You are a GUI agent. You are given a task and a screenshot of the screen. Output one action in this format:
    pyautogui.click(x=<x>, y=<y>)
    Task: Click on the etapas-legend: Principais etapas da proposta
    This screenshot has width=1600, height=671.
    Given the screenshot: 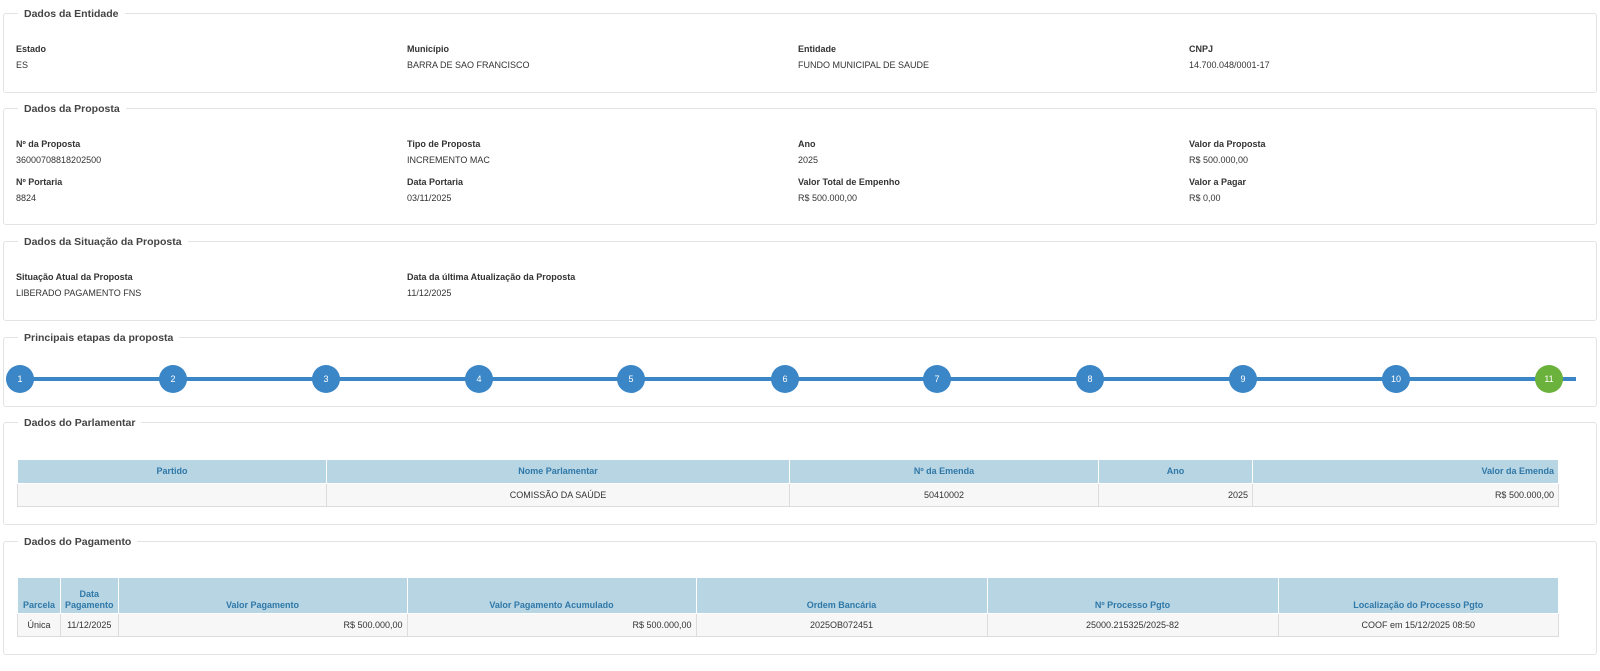 What is the action you would take?
    pyautogui.click(x=99, y=338)
    